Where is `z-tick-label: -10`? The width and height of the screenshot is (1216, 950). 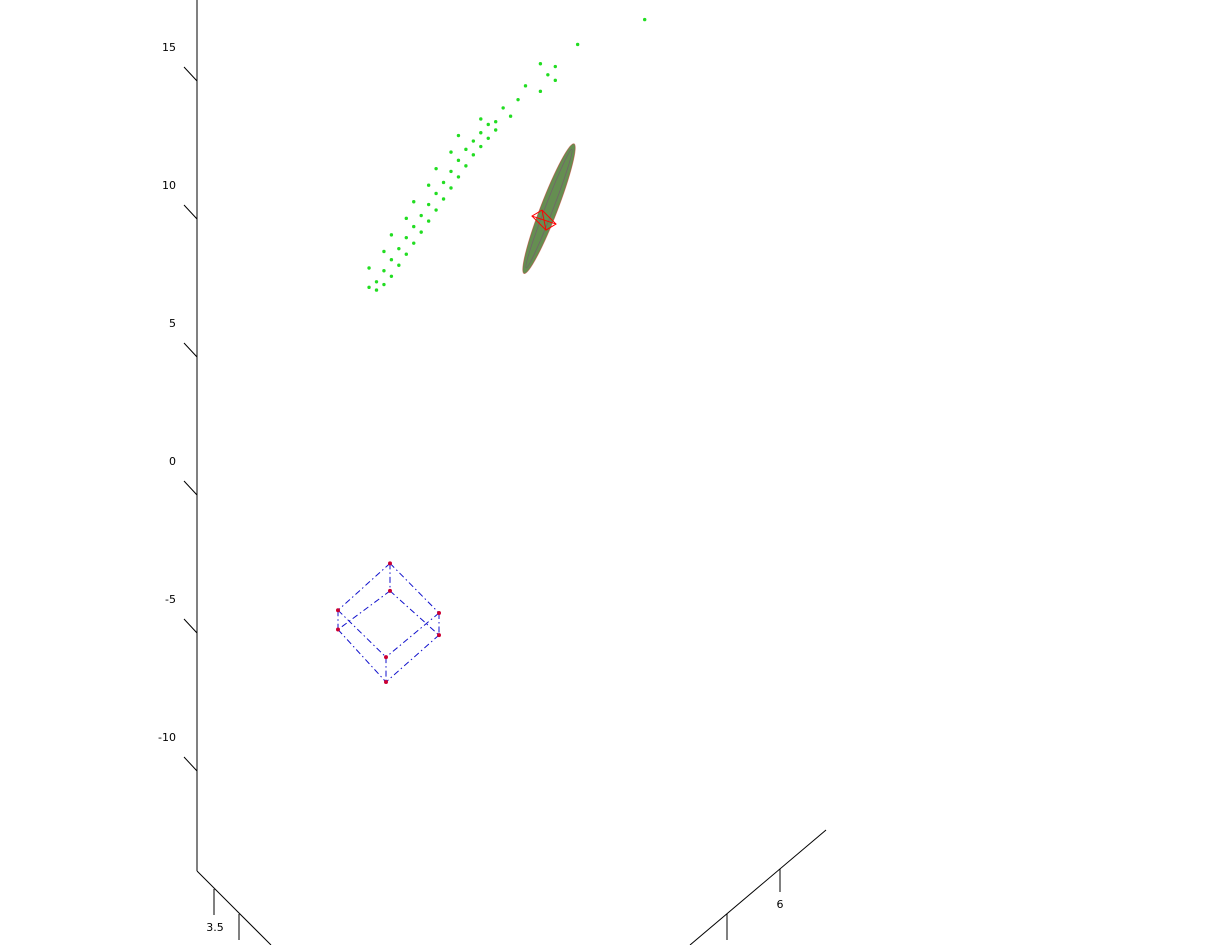 z-tick-label: -10 is located at coordinates (167, 737).